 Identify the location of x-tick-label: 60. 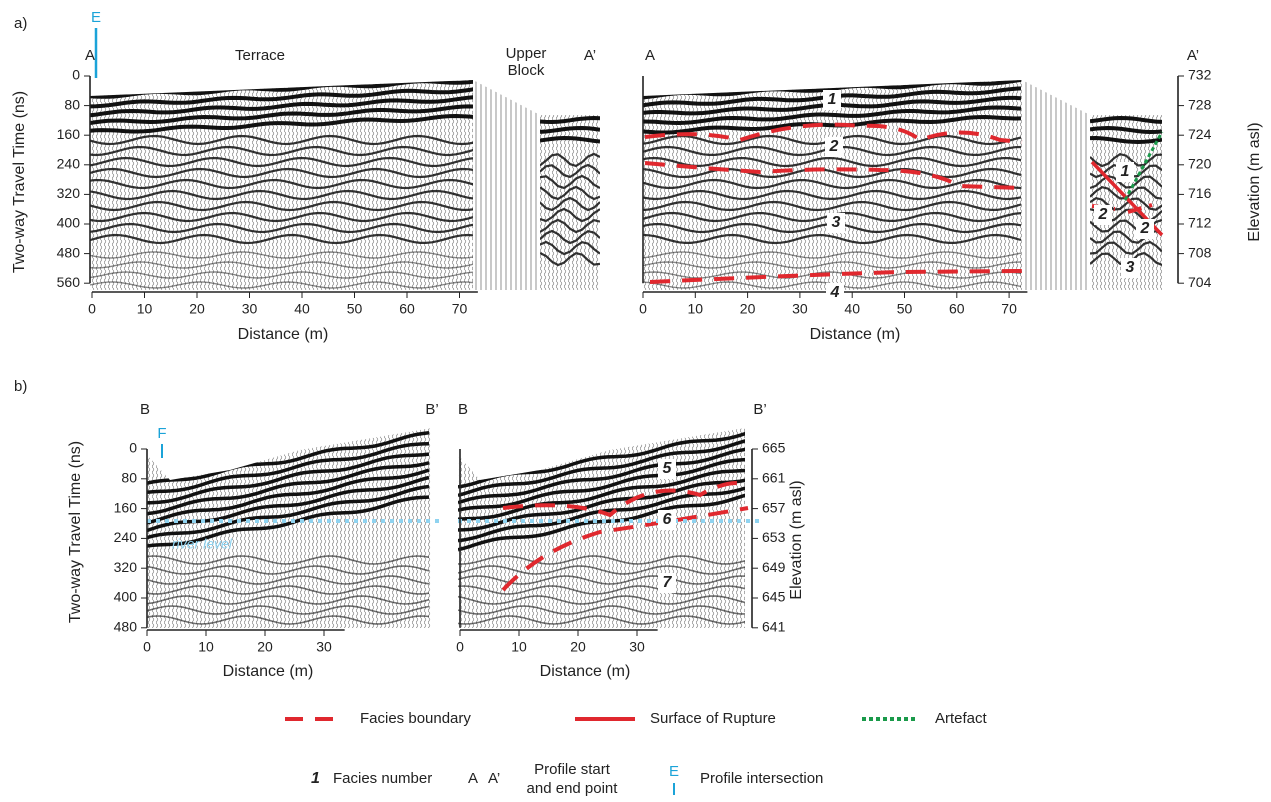
(957, 309).